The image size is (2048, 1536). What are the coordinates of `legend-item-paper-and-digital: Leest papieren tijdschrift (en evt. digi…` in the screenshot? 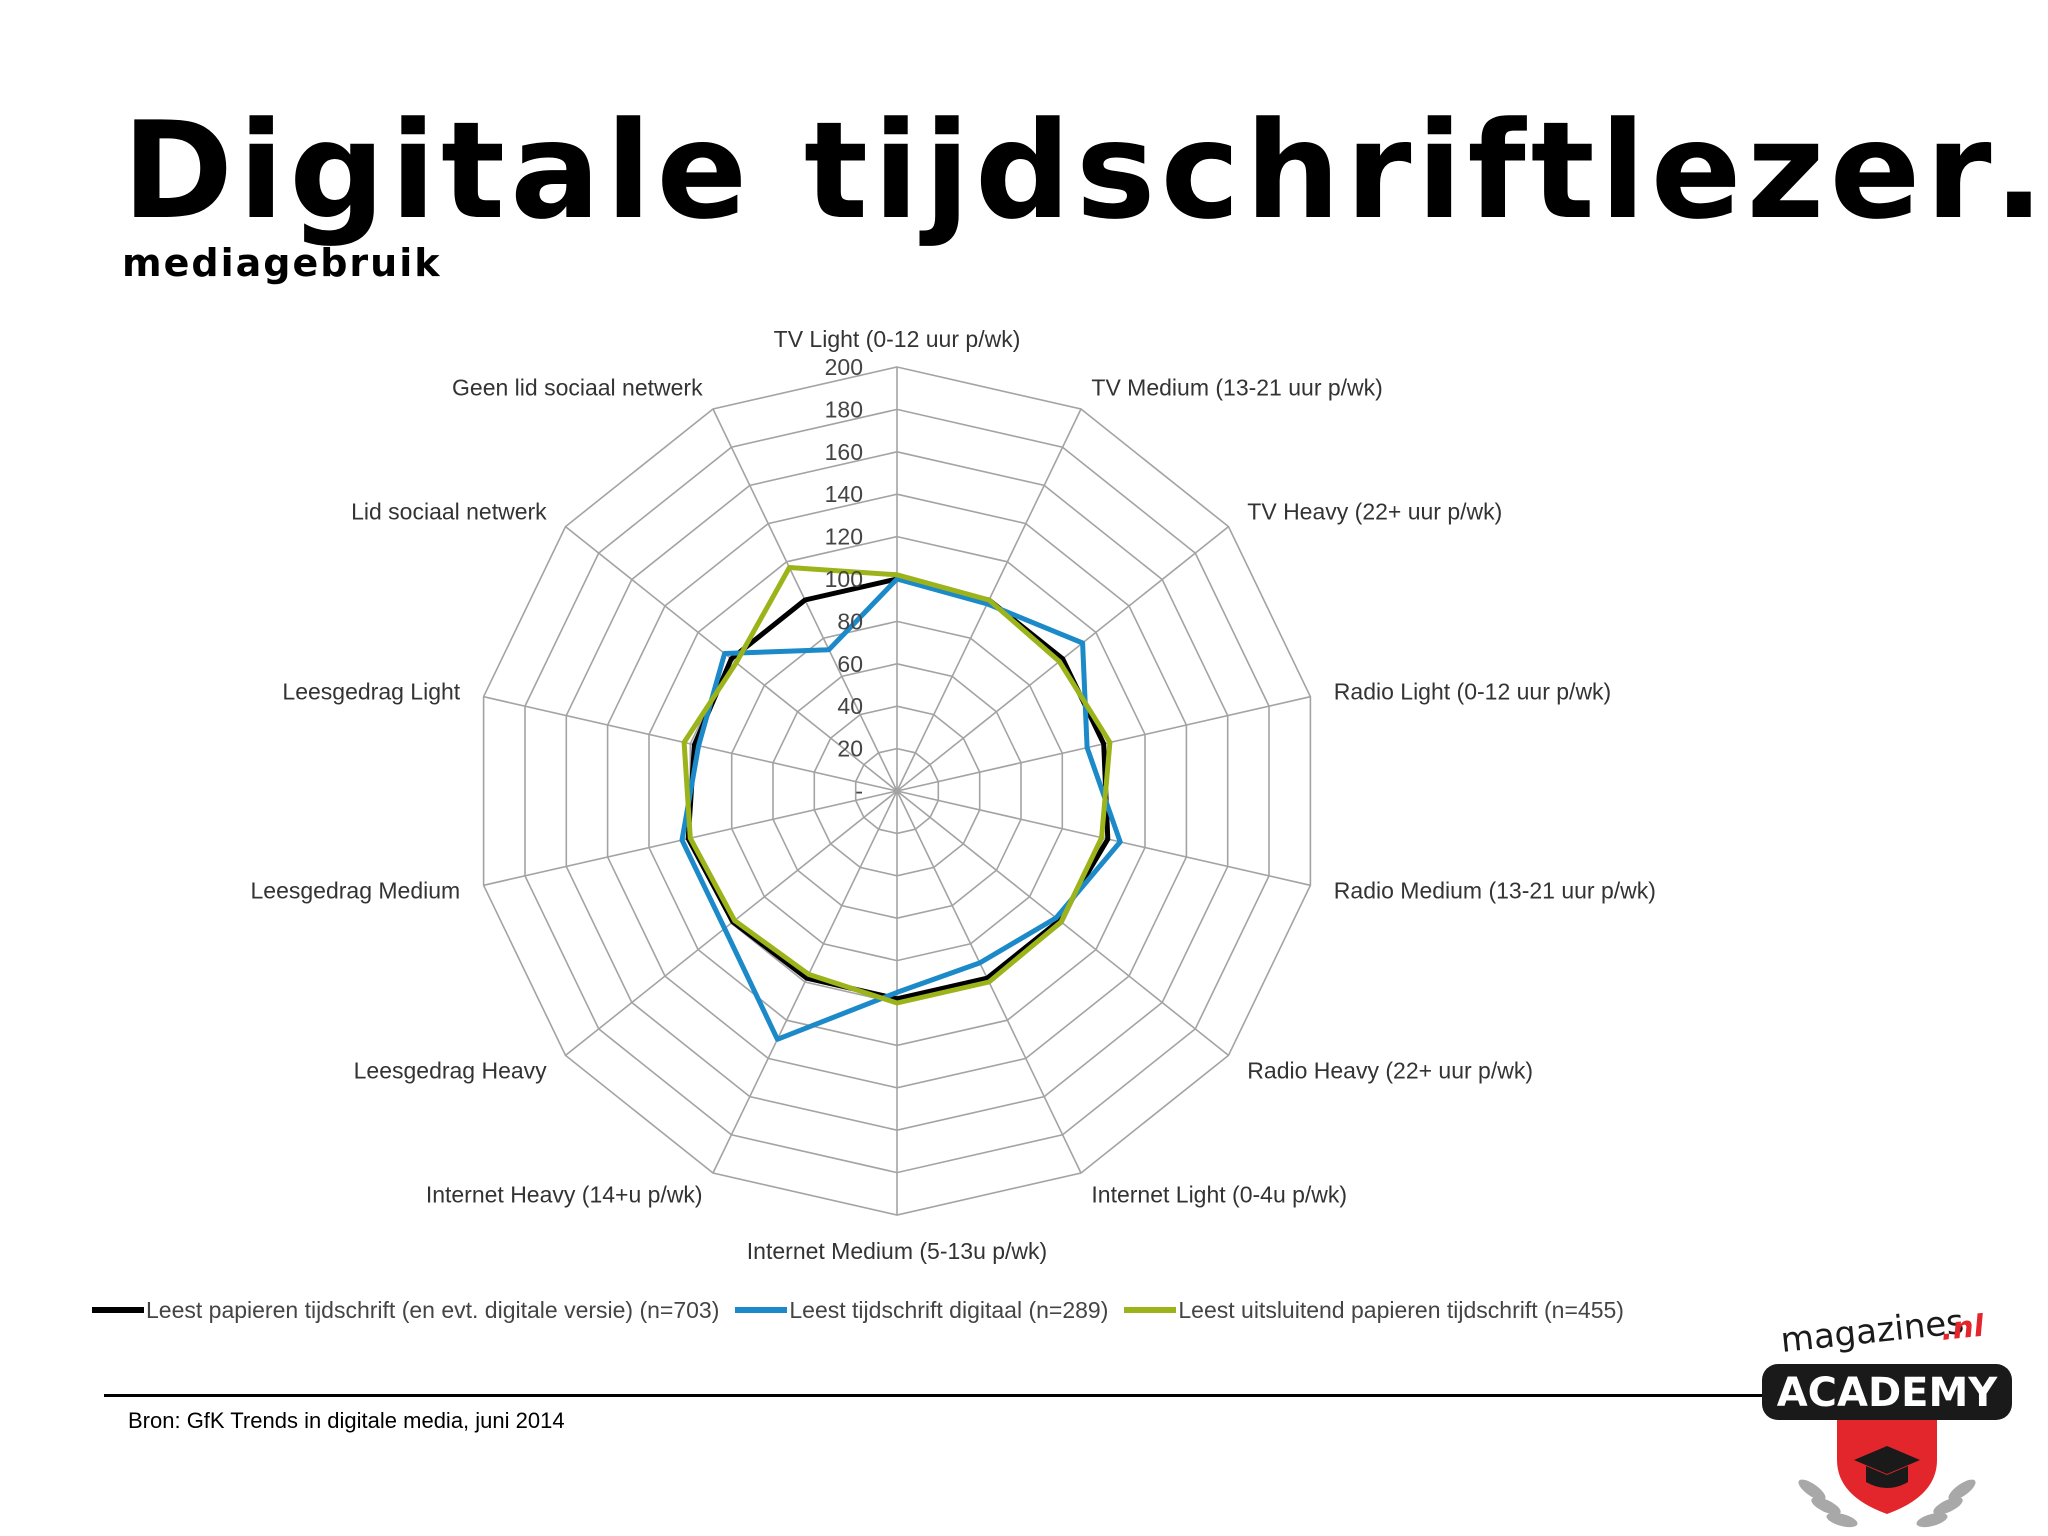 It's located at (405, 1310).